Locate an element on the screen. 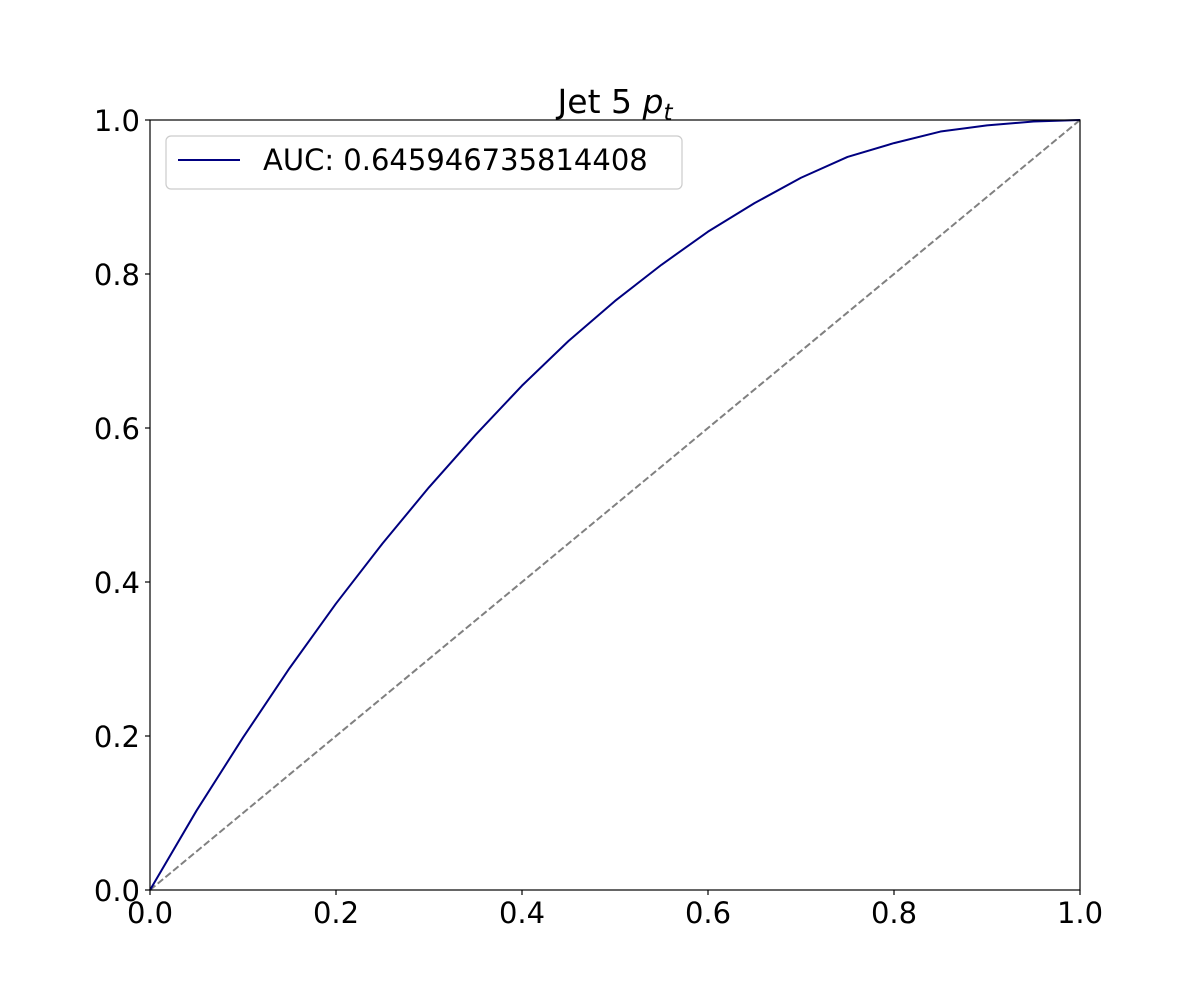  y-tick-label: 1.0 is located at coordinates (117, 121).